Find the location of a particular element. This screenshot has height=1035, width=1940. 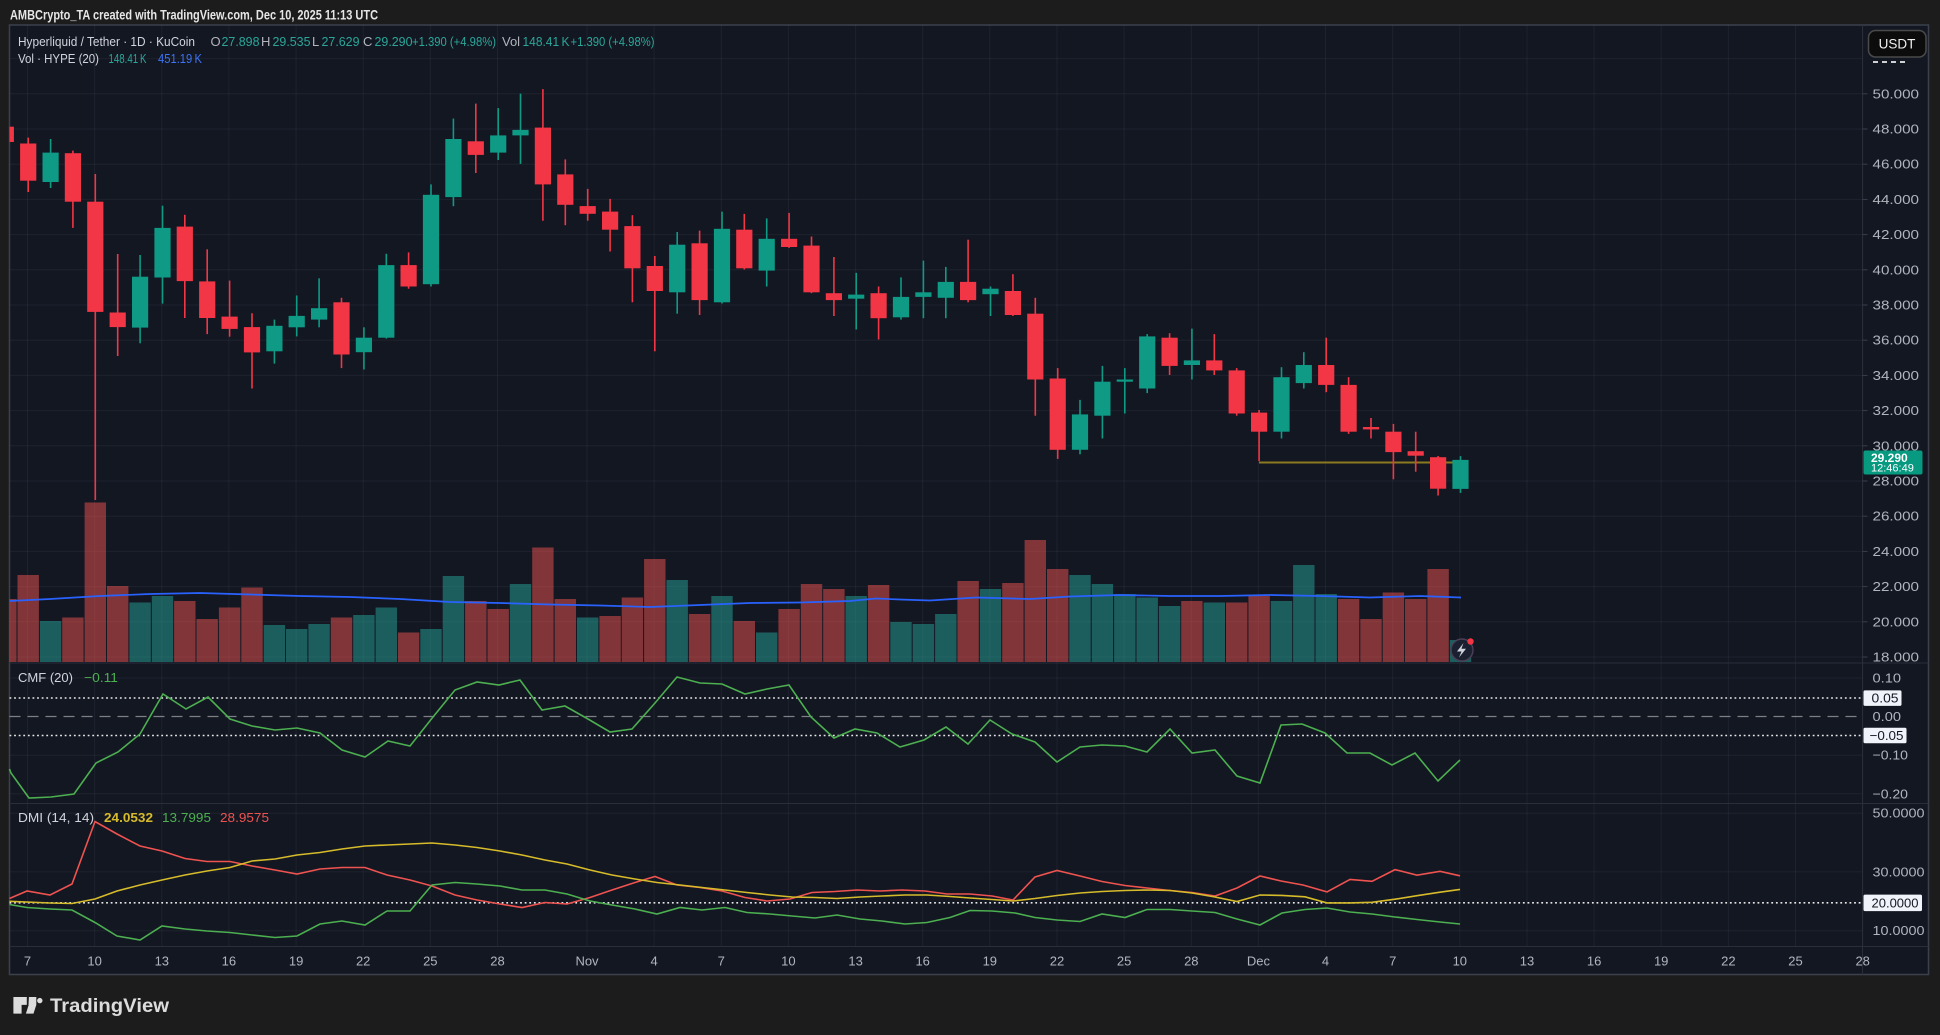

svg-text: 40.000 is located at coordinates (1896, 269).